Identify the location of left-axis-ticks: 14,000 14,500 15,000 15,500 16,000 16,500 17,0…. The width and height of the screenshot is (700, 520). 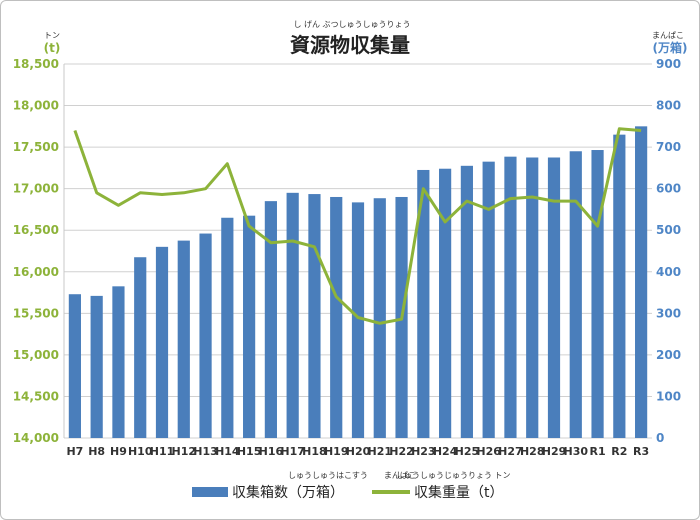
(36, 251).